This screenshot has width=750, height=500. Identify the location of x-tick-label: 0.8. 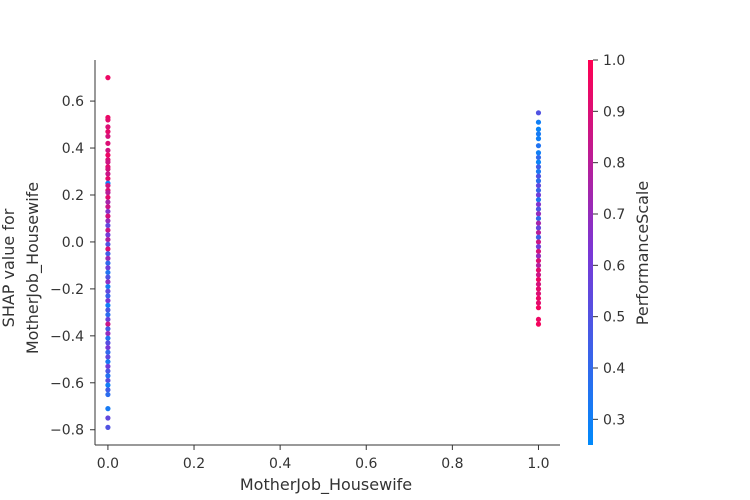
(452, 464).